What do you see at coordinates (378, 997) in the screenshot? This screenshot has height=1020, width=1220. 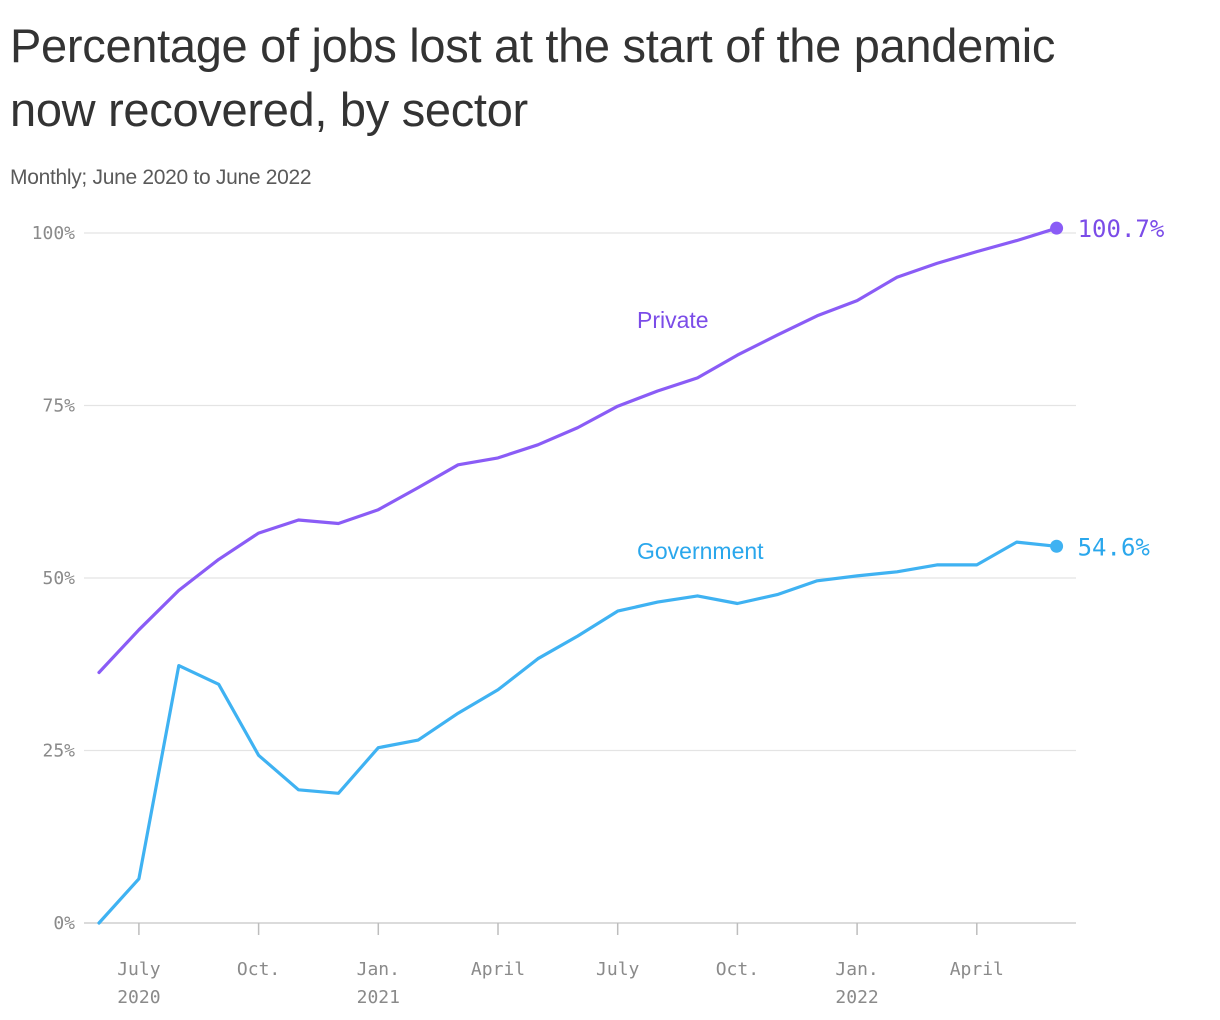 I see `x-tick-year-label: 2021` at bounding box center [378, 997].